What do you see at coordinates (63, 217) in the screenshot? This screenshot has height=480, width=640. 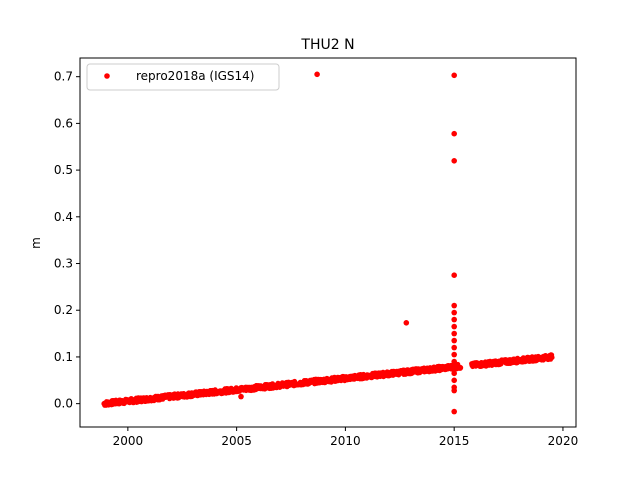 I see `y-tick-label: 0.4` at bounding box center [63, 217].